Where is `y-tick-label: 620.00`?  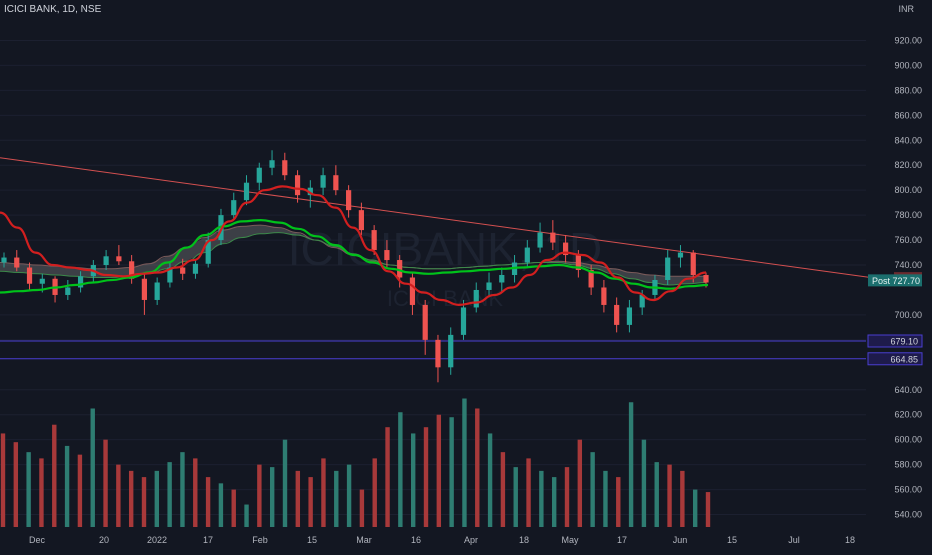
y-tick-label: 620.00 is located at coordinates (908, 415).